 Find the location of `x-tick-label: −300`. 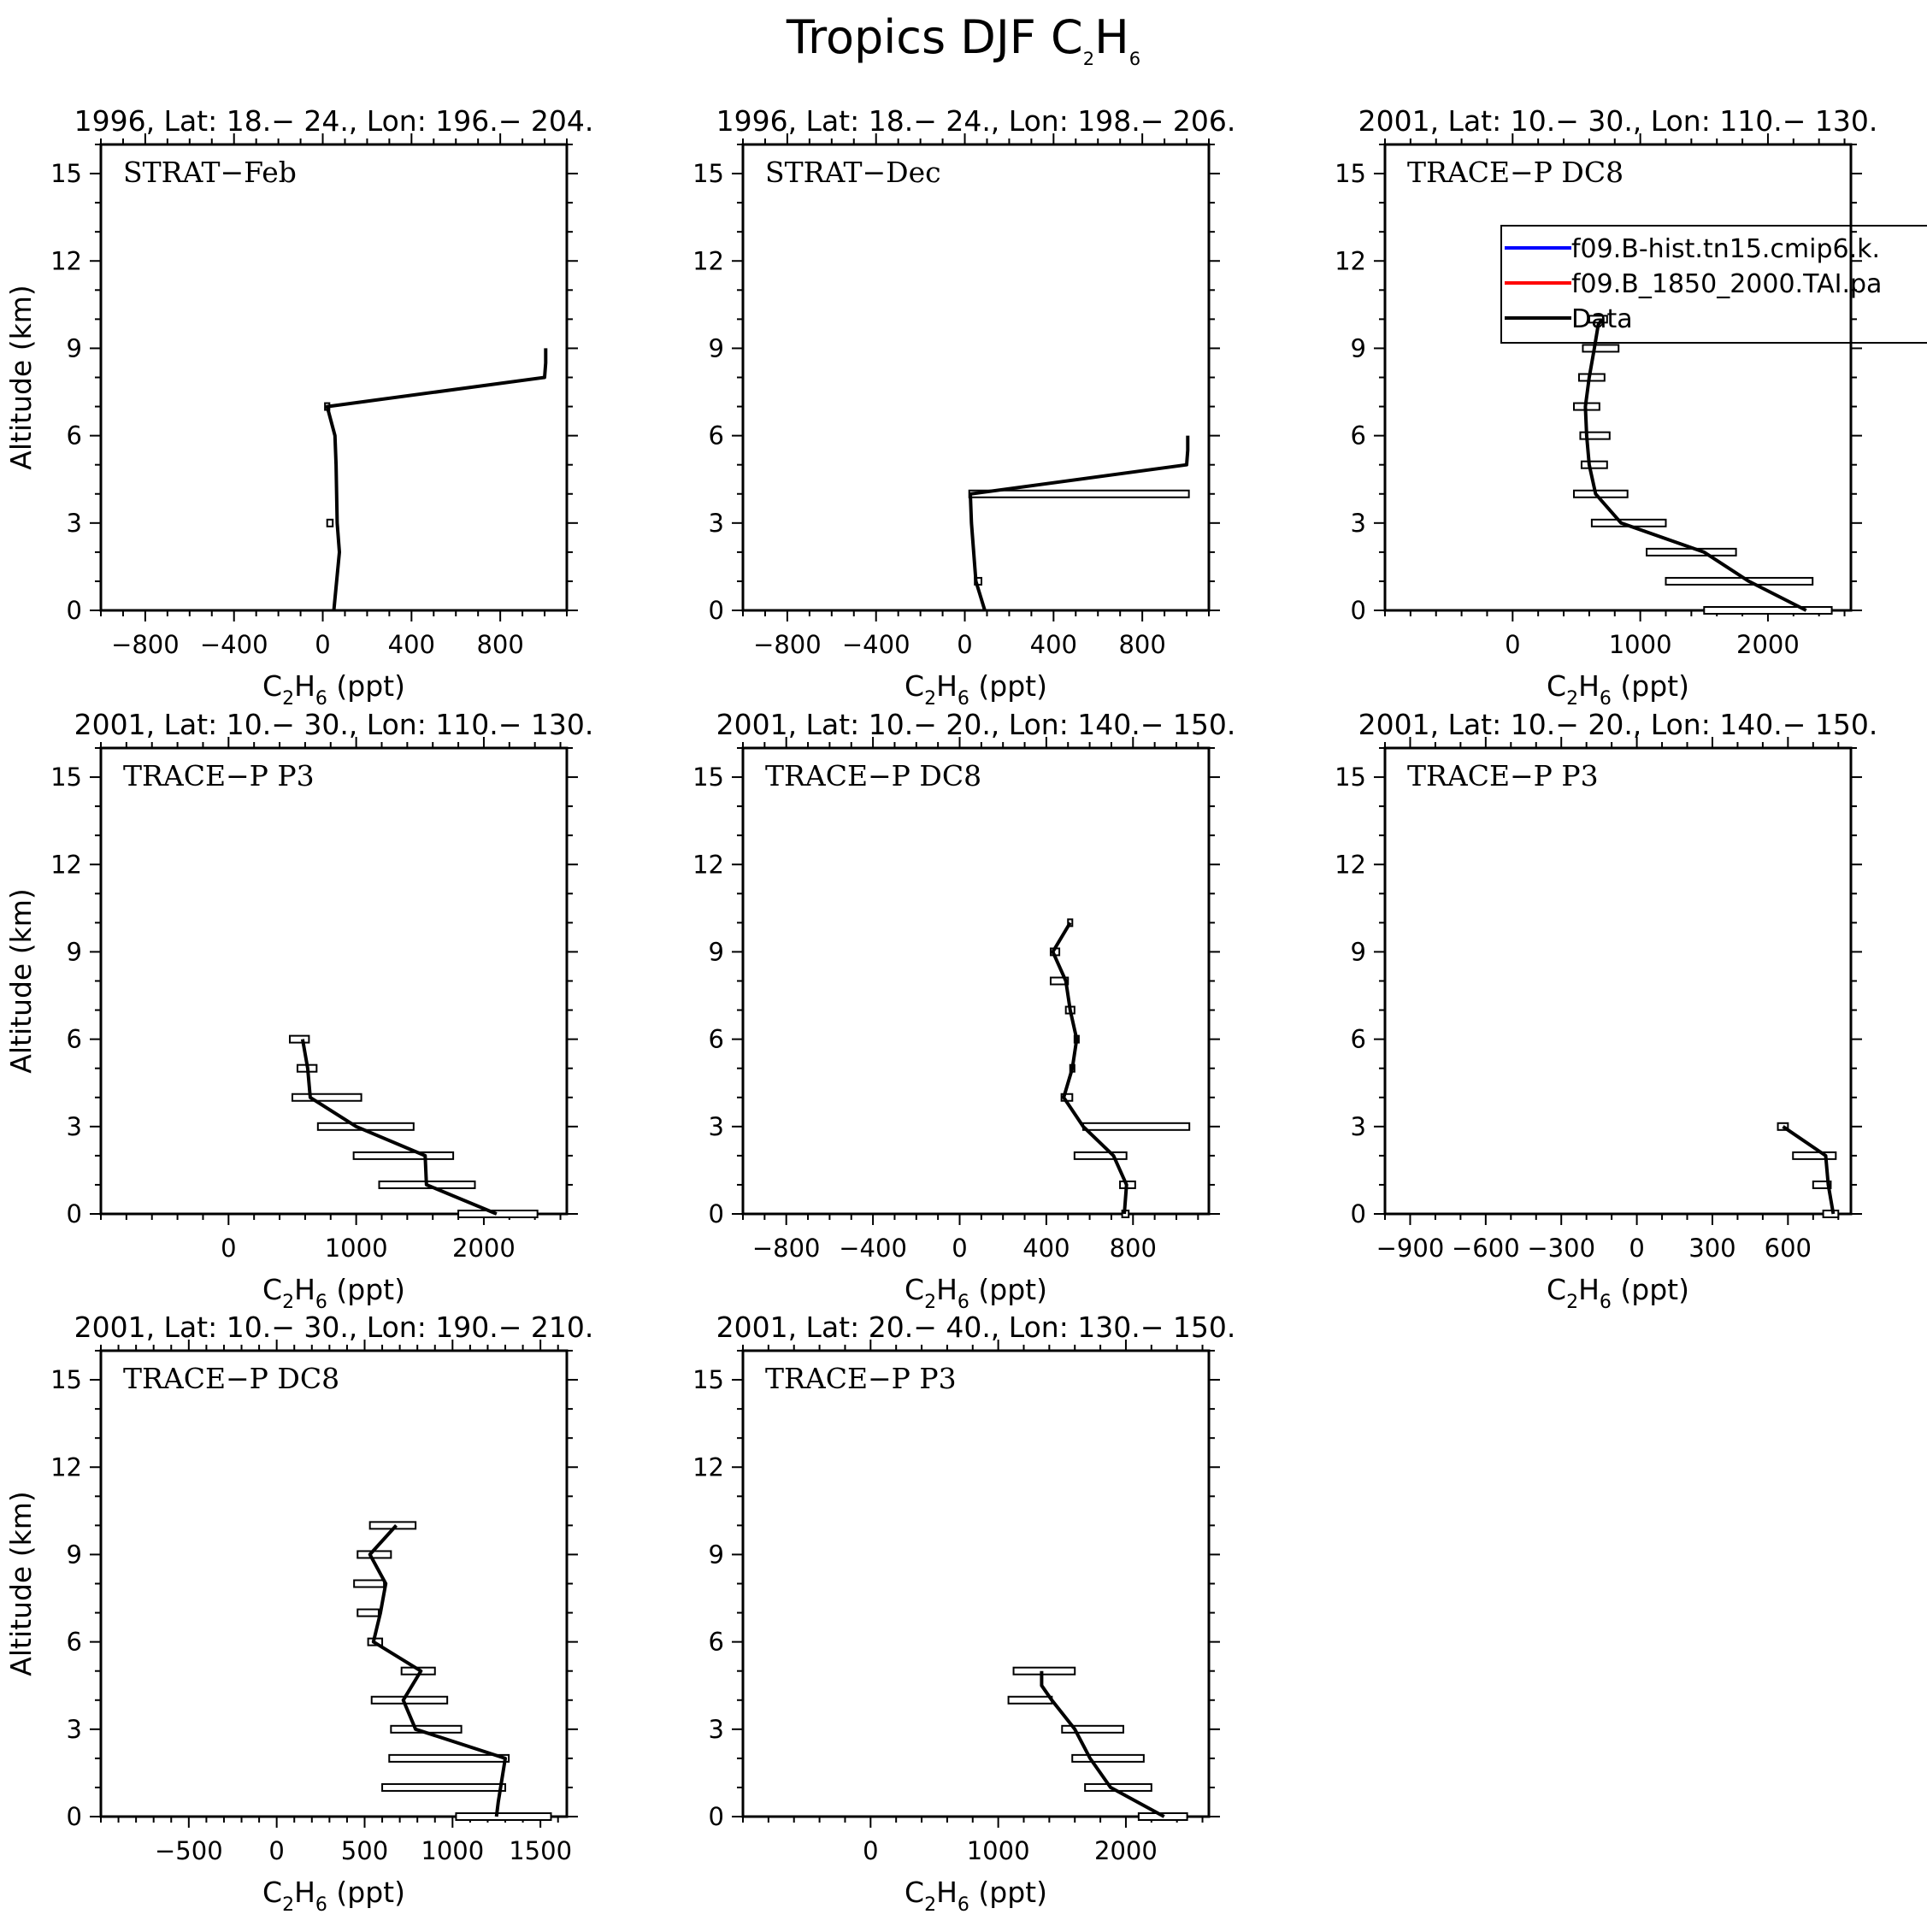

x-tick-label: −300 is located at coordinates (1561, 1248).